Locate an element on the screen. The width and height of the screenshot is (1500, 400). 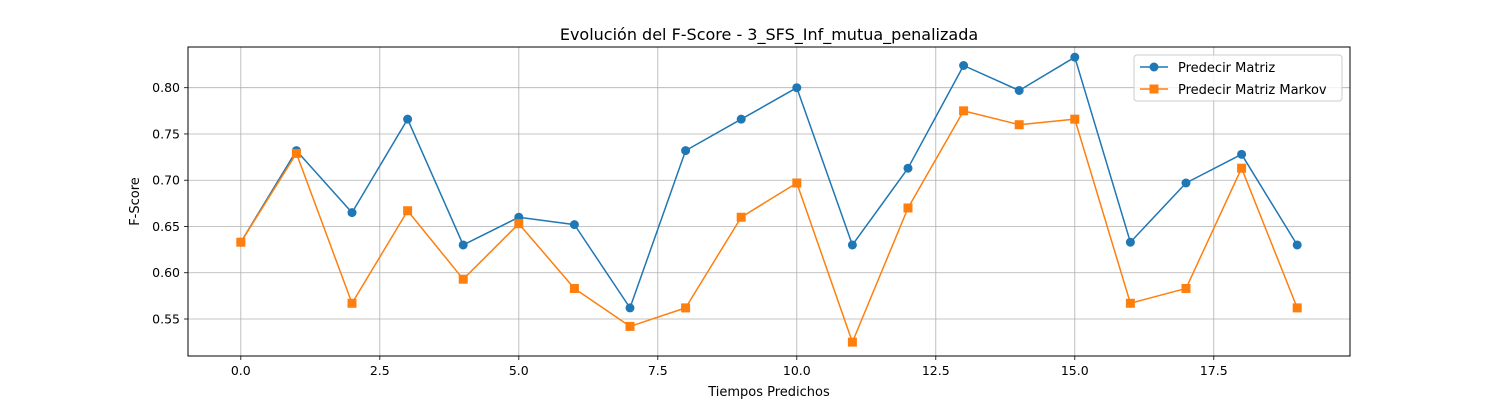
y-tick-label: 0.60 is located at coordinates (166, 272).